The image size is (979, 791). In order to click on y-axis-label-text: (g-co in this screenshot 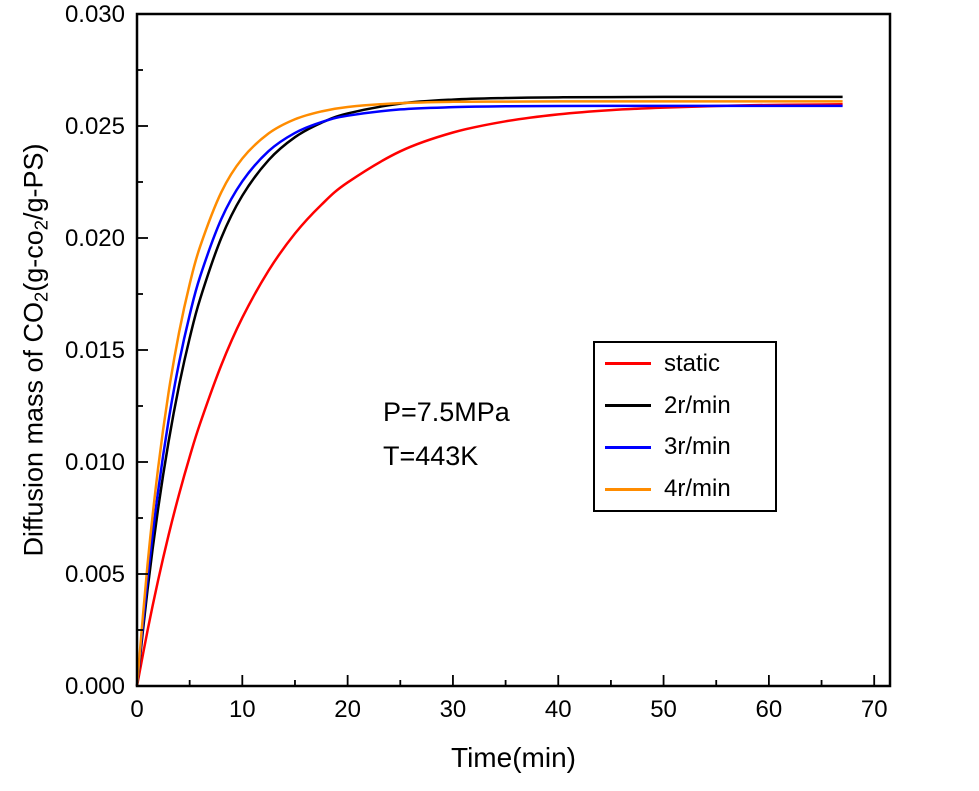, I will do `click(33, 261)`.